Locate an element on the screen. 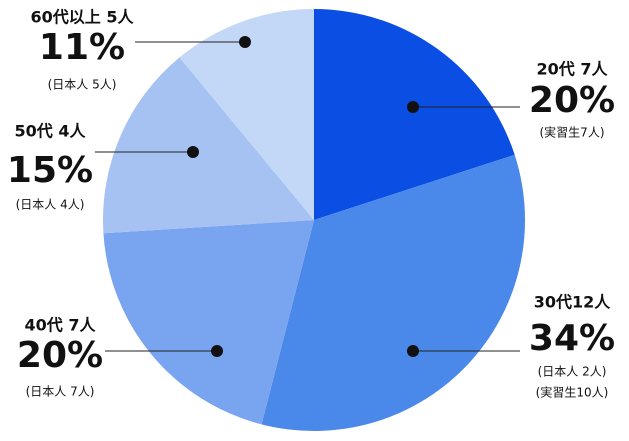 The width and height of the screenshot is (629, 441). value-label: 11% is located at coordinates (82, 47).